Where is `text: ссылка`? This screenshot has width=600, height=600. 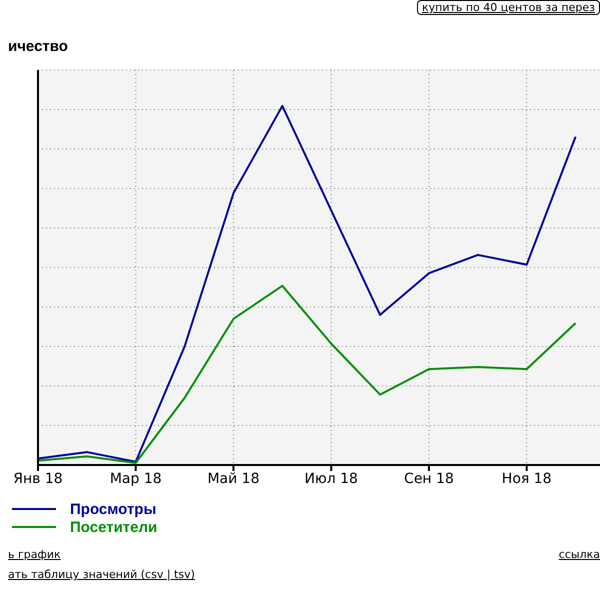 text: ссылка is located at coordinates (579, 554).